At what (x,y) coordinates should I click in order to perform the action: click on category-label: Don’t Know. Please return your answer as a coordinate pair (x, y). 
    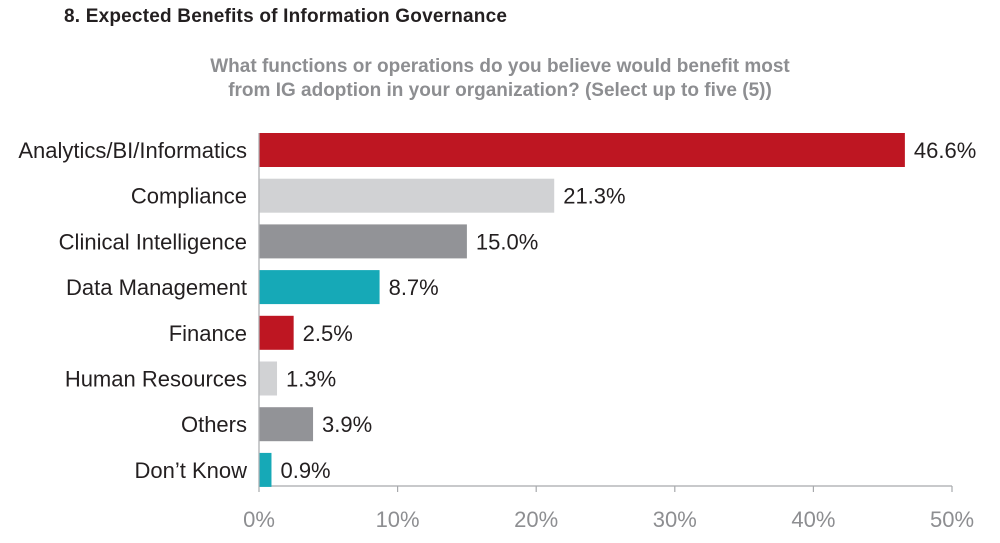
    Looking at the image, I should click on (190, 470).